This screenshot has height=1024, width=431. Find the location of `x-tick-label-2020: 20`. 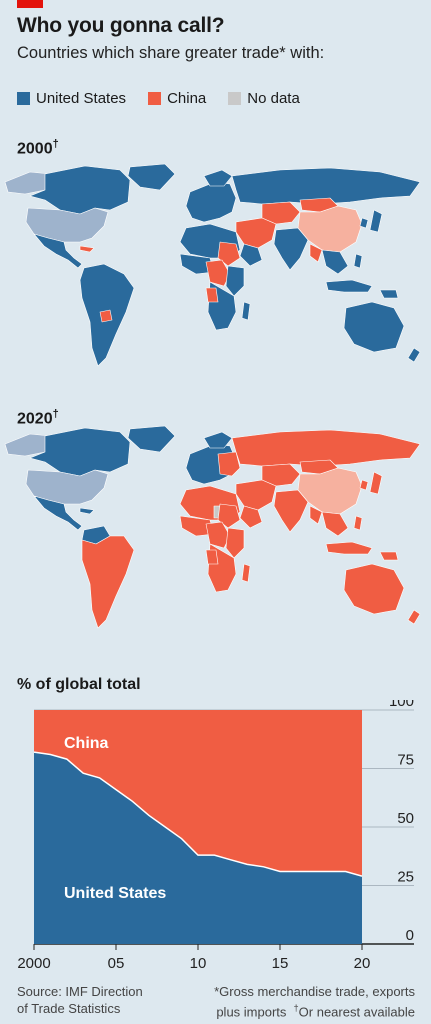

x-tick-label-2020: 20 is located at coordinates (362, 963).